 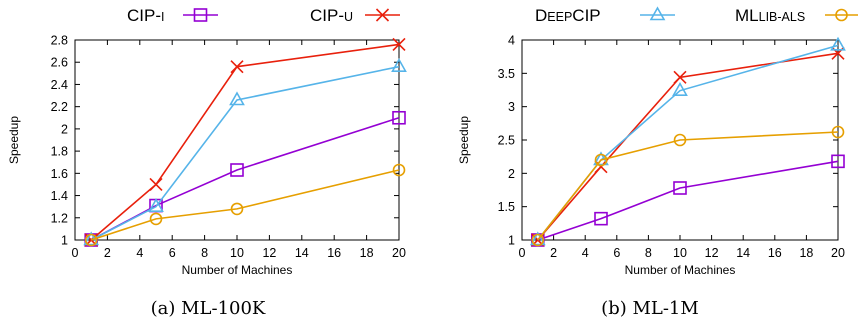 What do you see at coordinates (59, 107) in the screenshot?
I see `y-tick-label: 2.2` at bounding box center [59, 107].